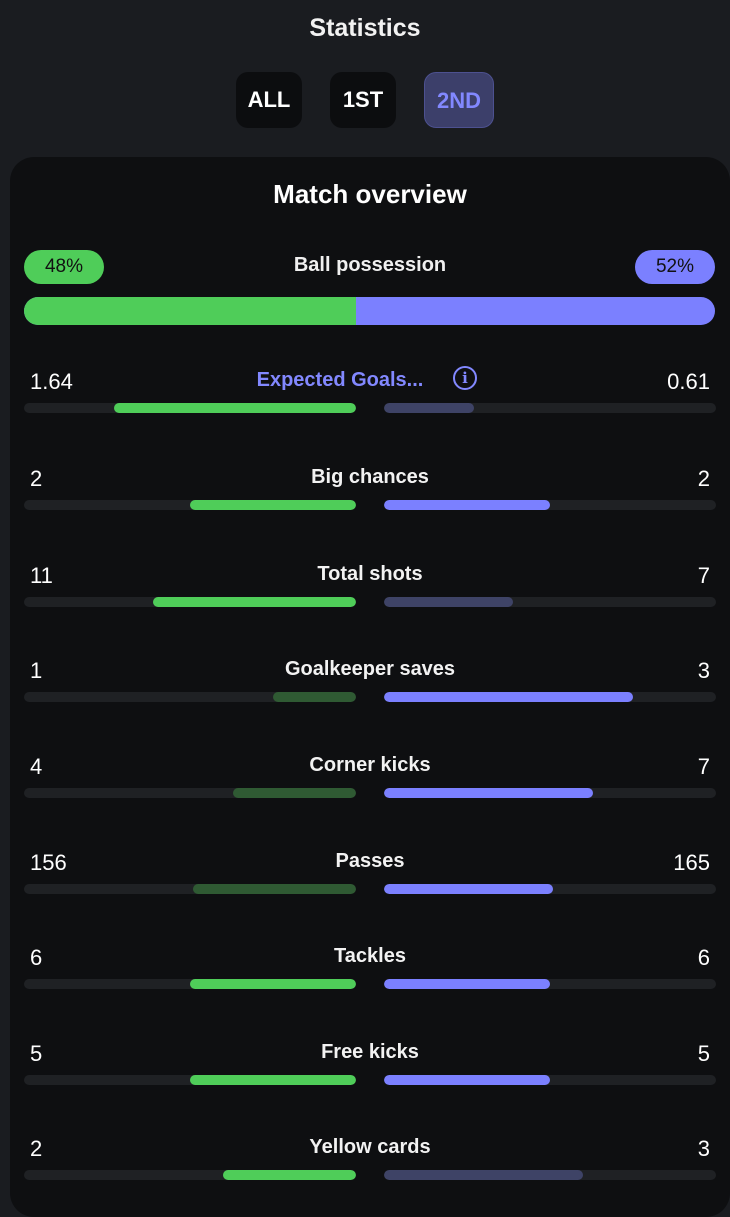  I want to click on stat-row: 4 Corner kicks 7, so click(370, 784).